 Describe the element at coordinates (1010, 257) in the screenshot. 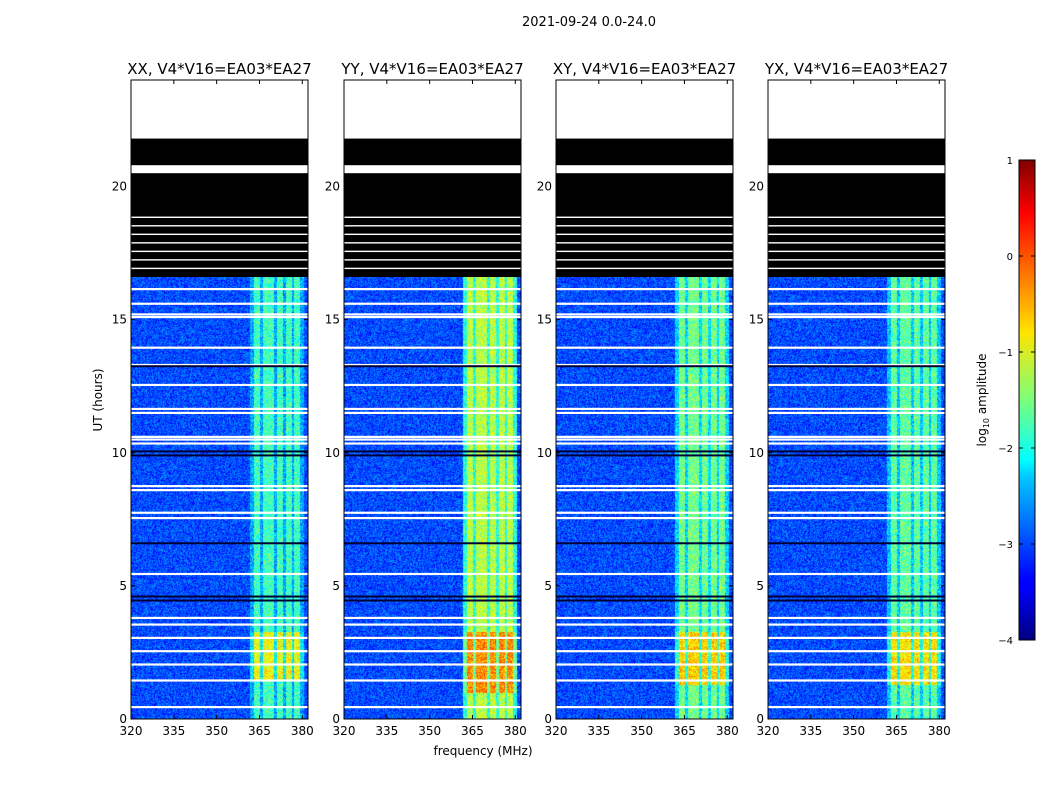

I see `colorbar-tick-label: 0` at that location.